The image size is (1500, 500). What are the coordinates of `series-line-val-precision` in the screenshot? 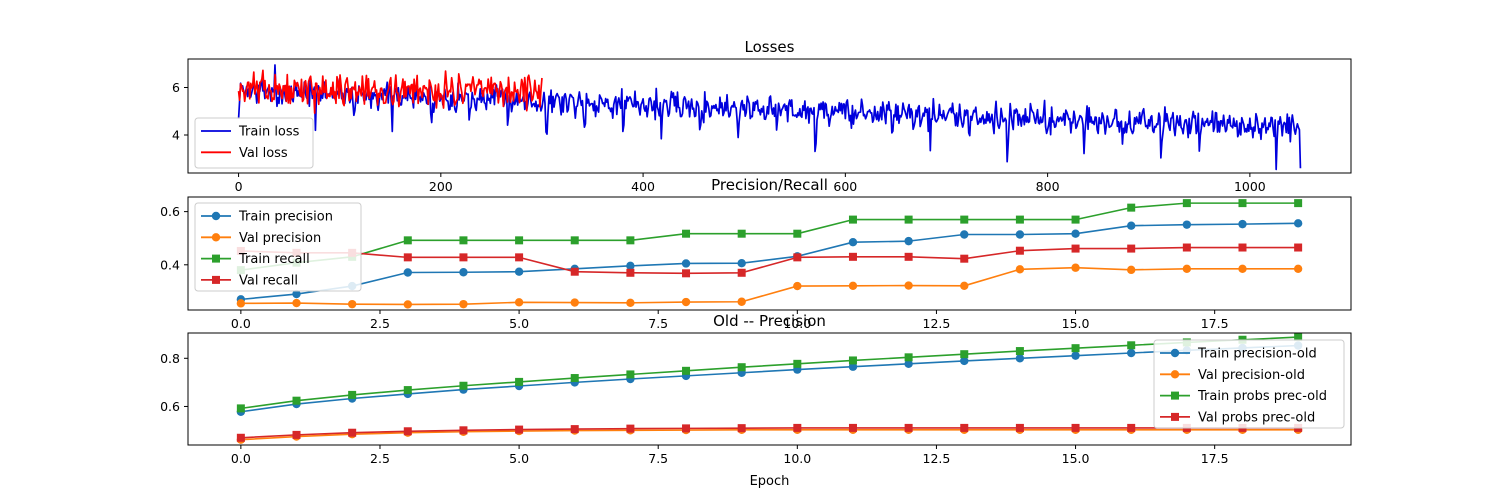 It's located at (769, 286).